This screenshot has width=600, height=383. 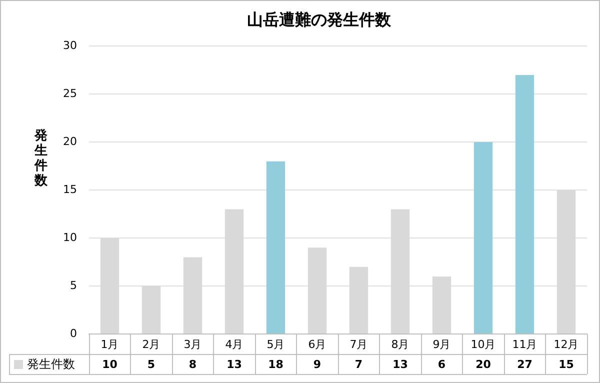 What do you see at coordinates (317, 364) in the screenshot?
I see `data-label: 9` at bounding box center [317, 364].